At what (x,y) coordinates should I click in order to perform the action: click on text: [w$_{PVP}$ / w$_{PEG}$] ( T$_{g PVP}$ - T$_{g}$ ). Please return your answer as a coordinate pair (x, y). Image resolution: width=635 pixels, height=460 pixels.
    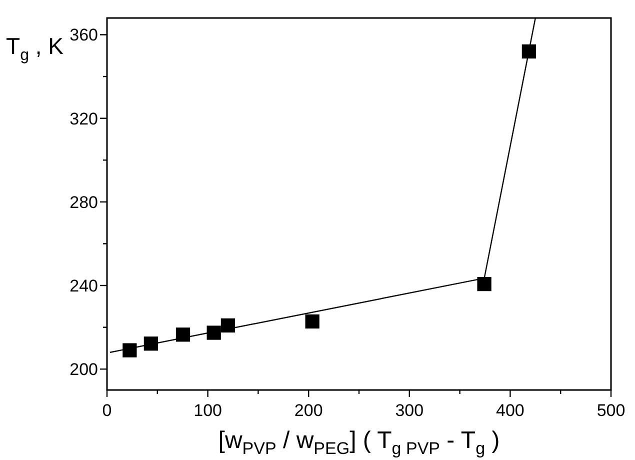
    Looking at the image, I should click on (359, 442).